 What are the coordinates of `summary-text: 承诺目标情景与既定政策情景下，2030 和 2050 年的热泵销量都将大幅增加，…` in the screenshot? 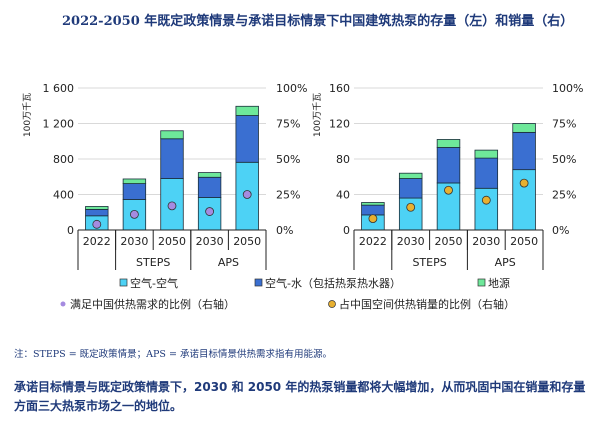 It's located at (300, 396).